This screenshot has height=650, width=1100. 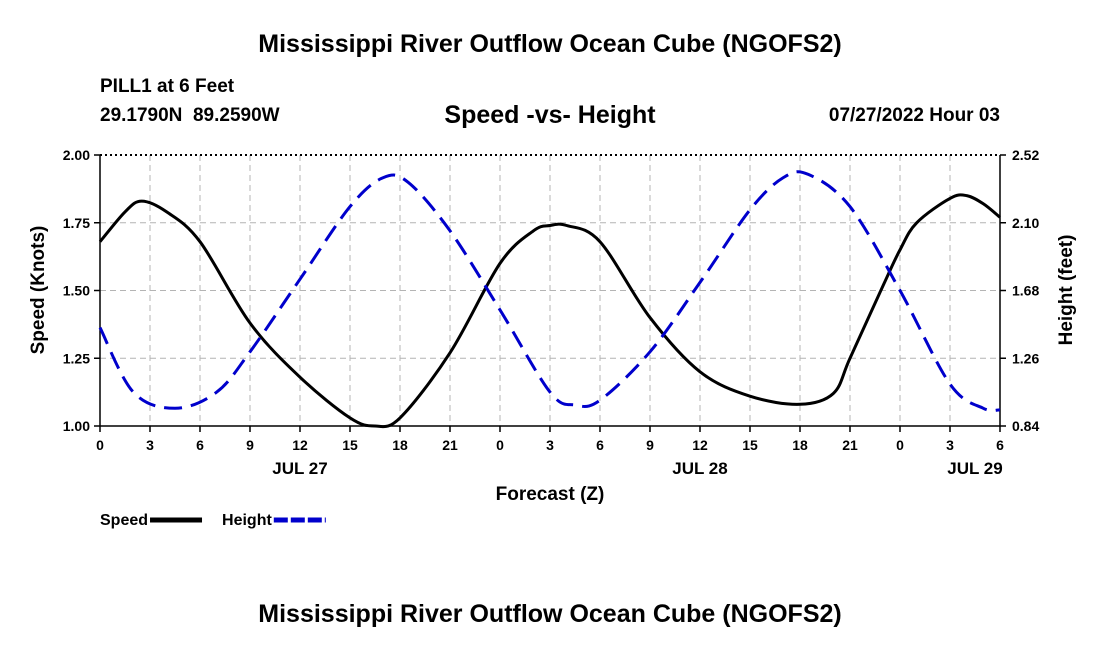 What do you see at coordinates (167, 86) in the screenshot?
I see `station-label: PILL1 at 6 Feet` at bounding box center [167, 86].